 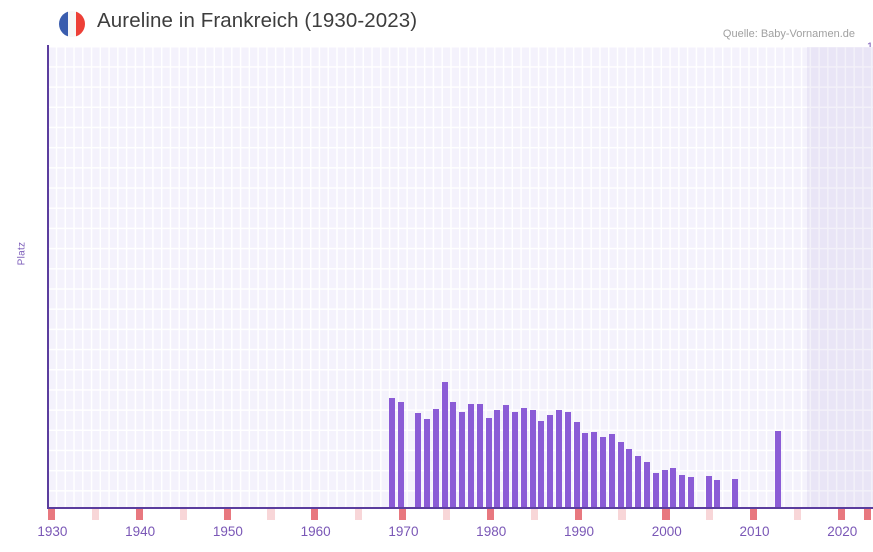 I want to click on recent-years-shade, so click(x=840, y=277).